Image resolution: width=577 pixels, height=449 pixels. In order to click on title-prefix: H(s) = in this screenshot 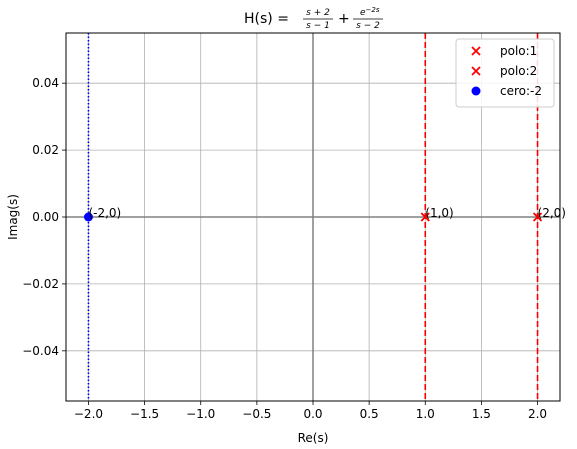, I will do `click(266, 19)`.